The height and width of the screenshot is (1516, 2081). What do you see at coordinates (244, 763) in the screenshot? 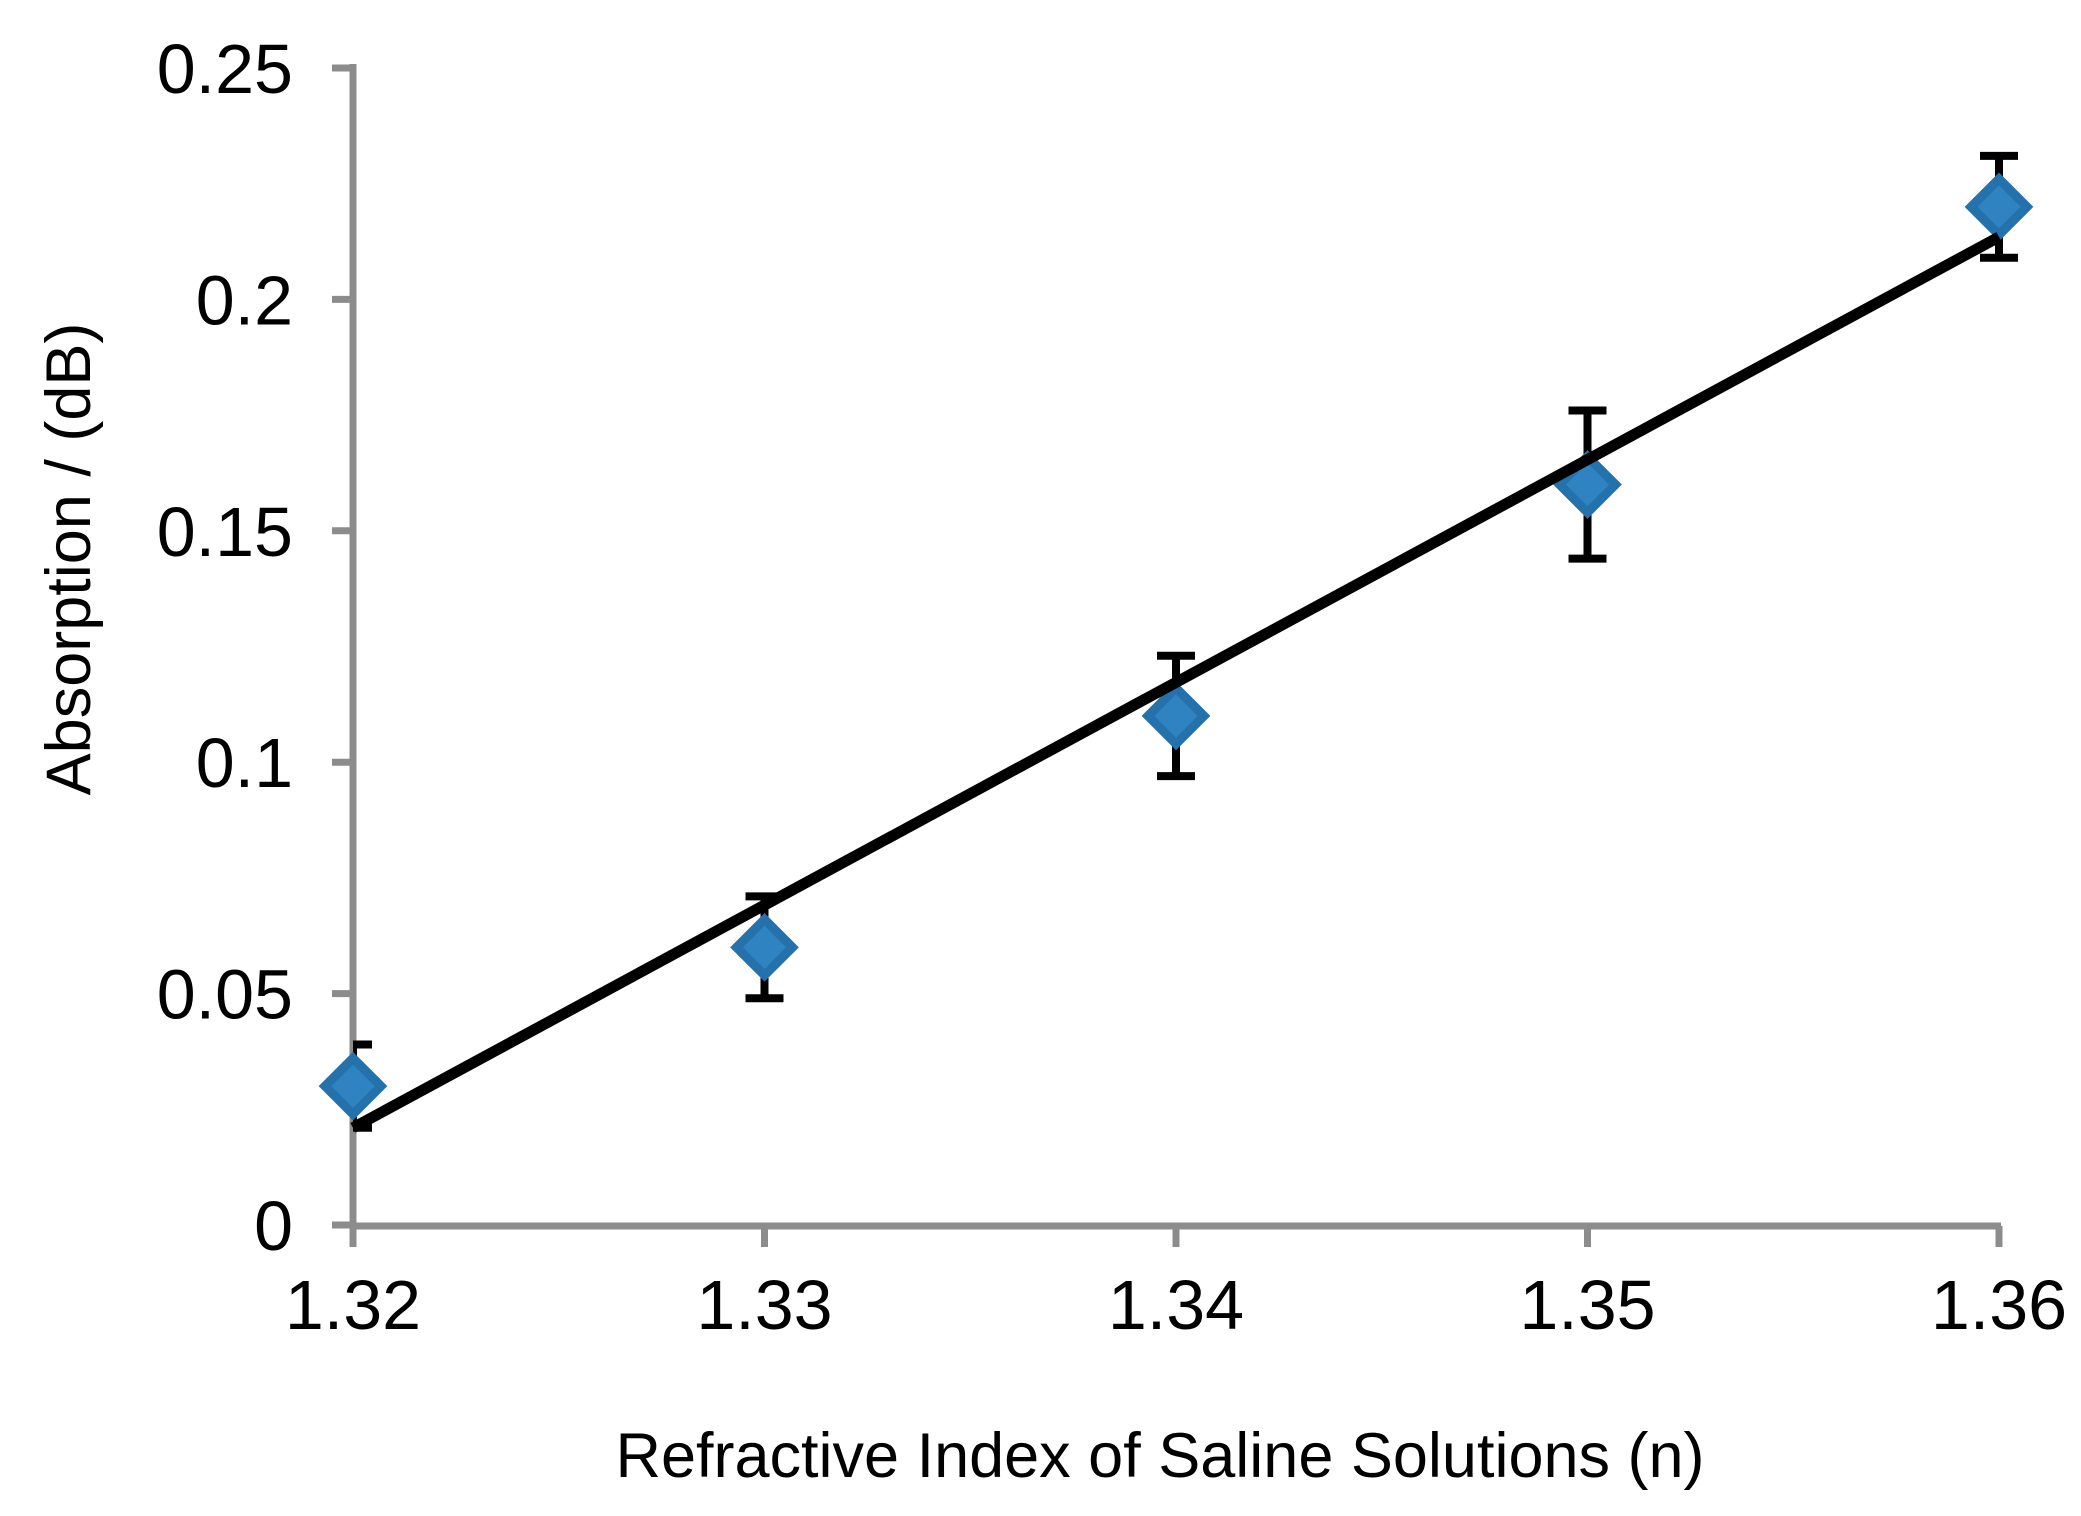
I see `y-tick-label: 0.1` at bounding box center [244, 763].